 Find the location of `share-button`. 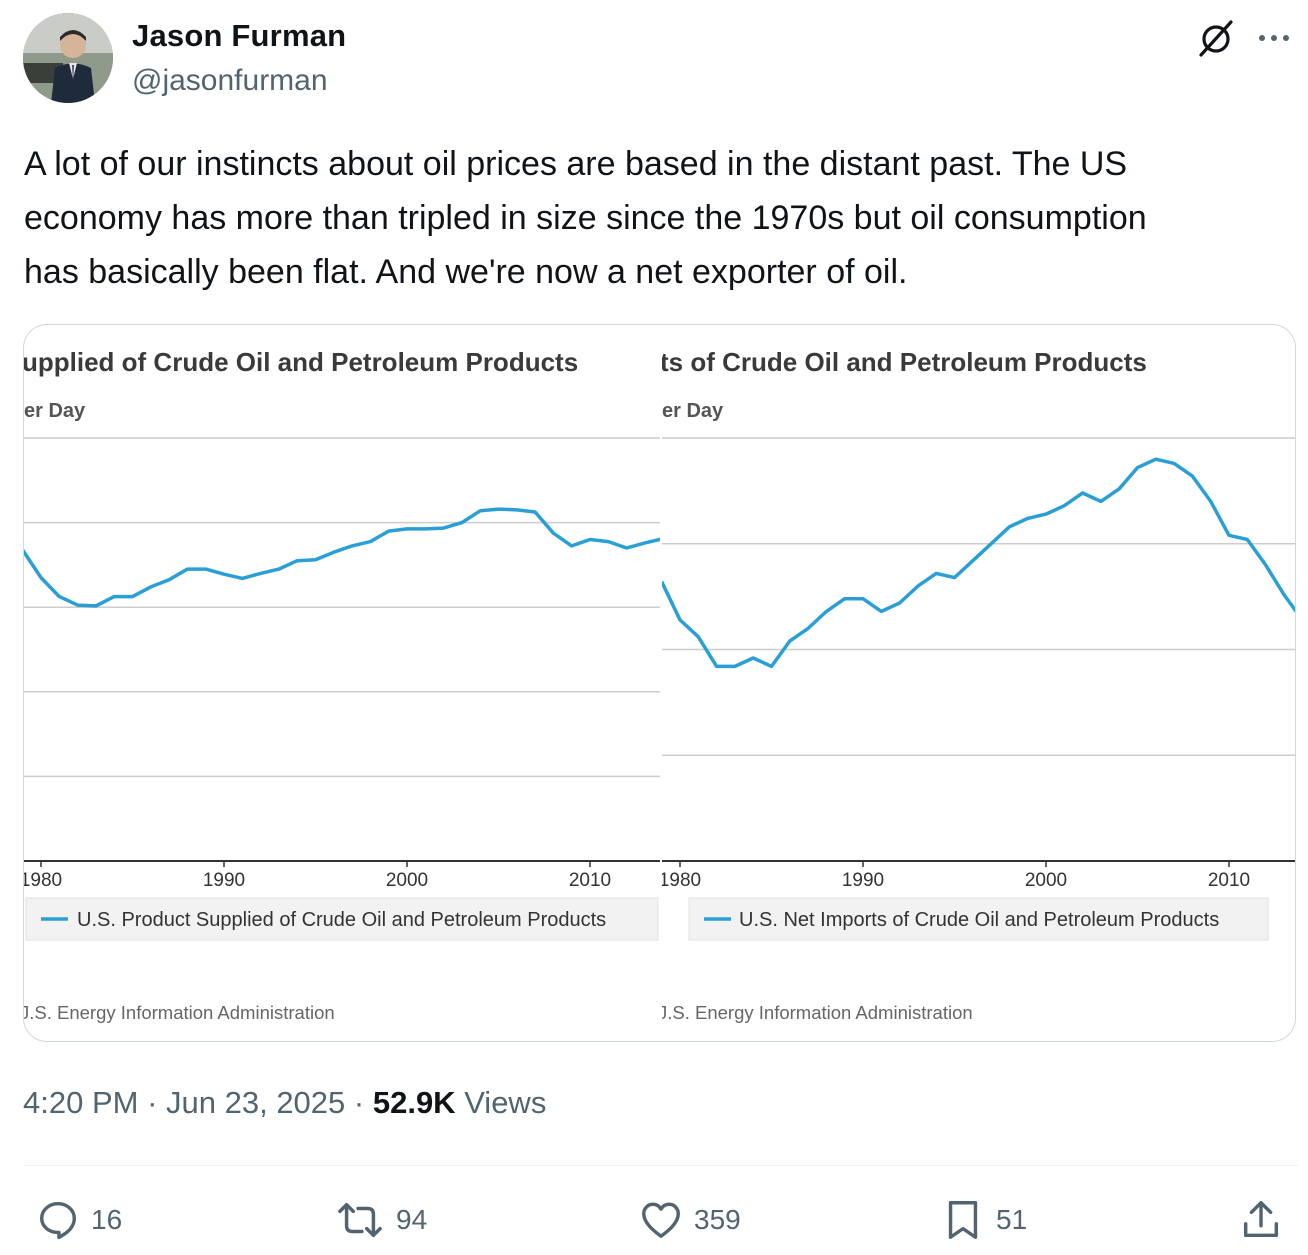

share-button is located at coordinates (1261, 1220).